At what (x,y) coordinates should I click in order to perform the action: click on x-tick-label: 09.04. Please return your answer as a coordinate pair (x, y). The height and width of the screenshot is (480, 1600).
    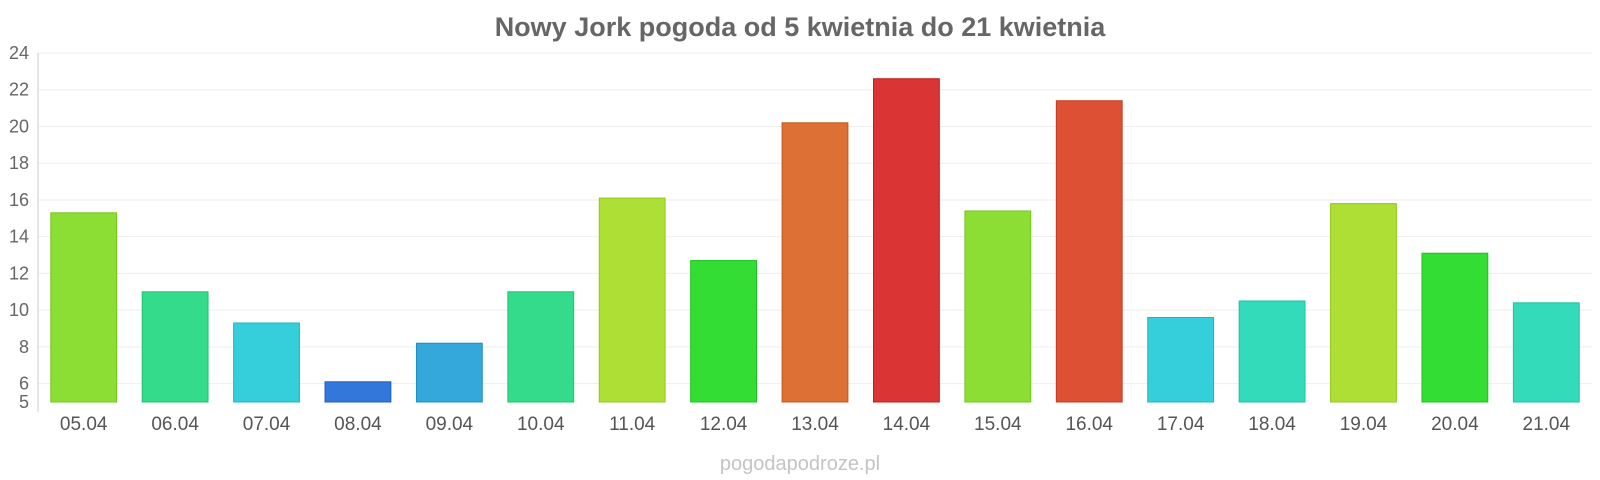
    Looking at the image, I should click on (450, 424).